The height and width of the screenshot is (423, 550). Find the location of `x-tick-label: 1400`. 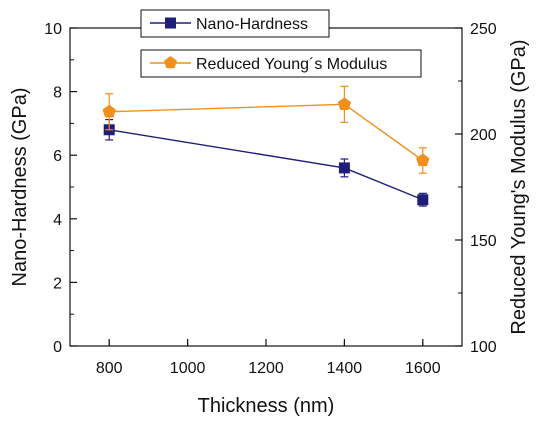

x-tick-label: 1400 is located at coordinates (345, 368).